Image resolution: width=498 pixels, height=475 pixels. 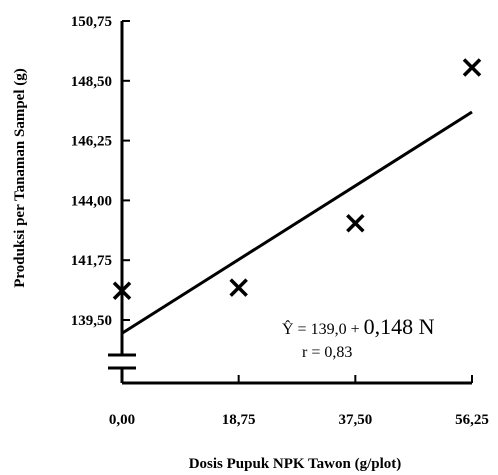 What do you see at coordinates (239, 420) in the screenshot?
I see `x-tick-label: 18,75` at bounding box center [239, 420].